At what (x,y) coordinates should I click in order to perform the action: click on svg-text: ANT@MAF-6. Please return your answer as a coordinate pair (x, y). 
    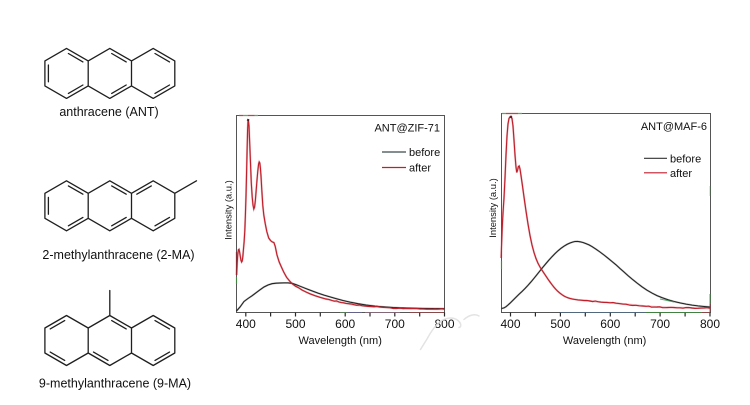
    Looking at the image, I should click on (674, 127).